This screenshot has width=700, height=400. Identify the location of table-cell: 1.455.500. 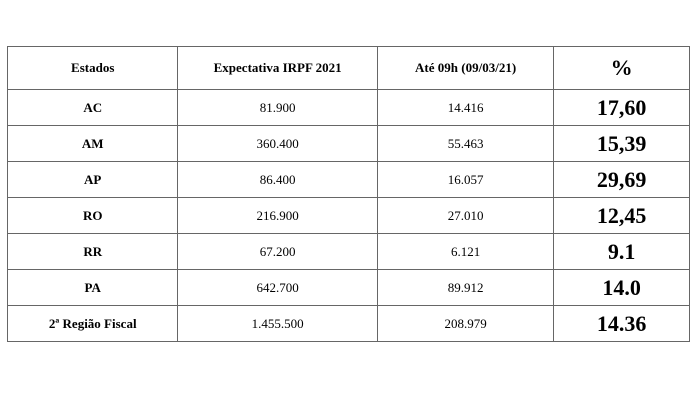
(277, 323).